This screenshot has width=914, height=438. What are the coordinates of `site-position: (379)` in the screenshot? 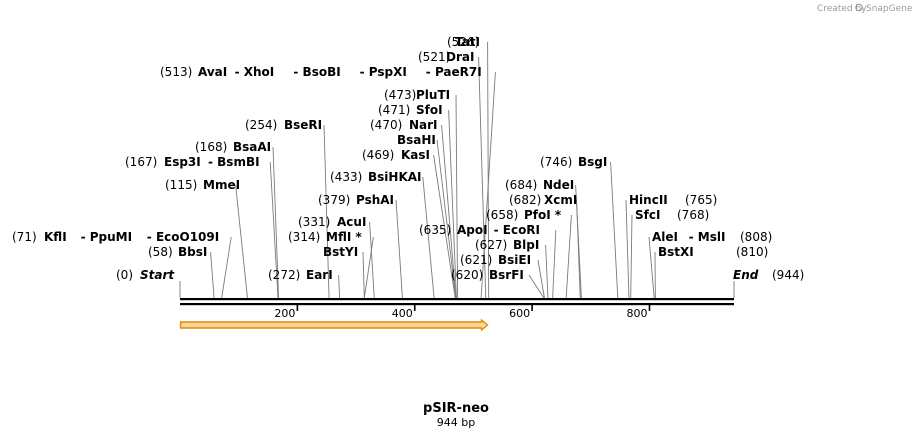 It's located at (334, 200).